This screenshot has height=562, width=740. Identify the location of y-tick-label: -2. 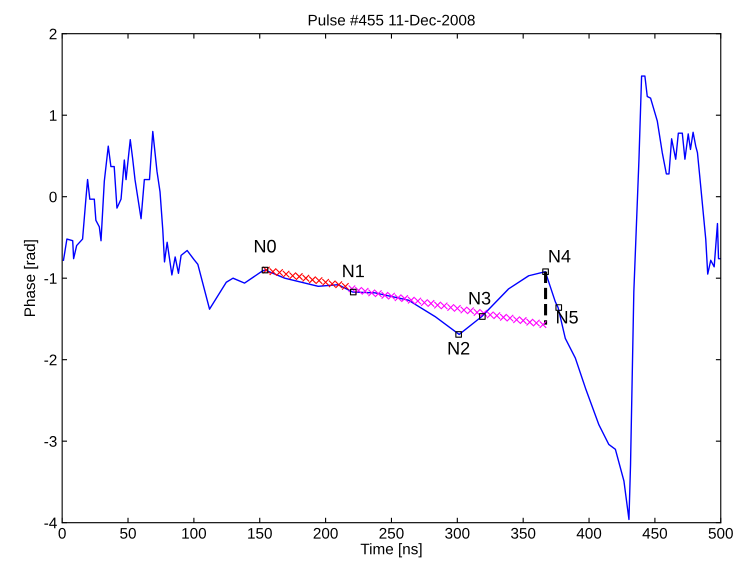
(50, 360).